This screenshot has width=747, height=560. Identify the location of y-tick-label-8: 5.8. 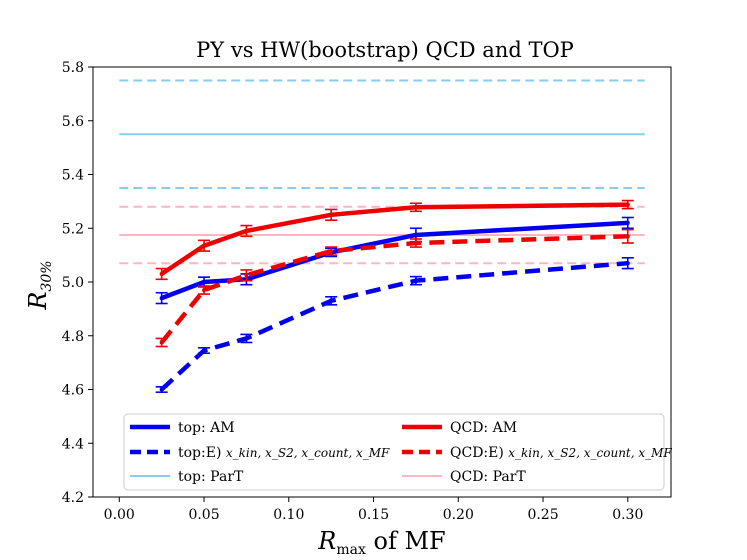
(73, 68).